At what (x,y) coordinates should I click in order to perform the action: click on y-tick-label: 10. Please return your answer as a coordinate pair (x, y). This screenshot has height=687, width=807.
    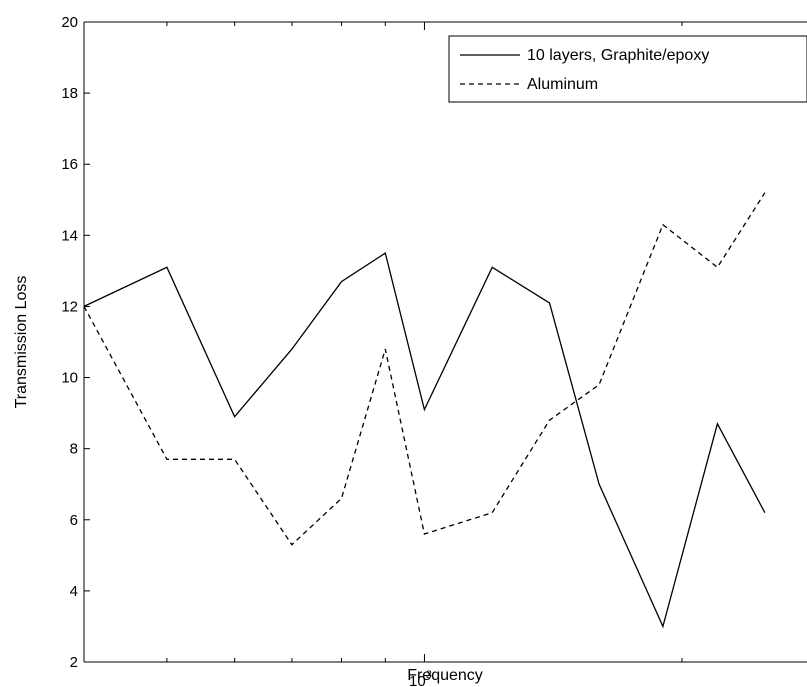
    Looking at the image, I should click on (69, 378).